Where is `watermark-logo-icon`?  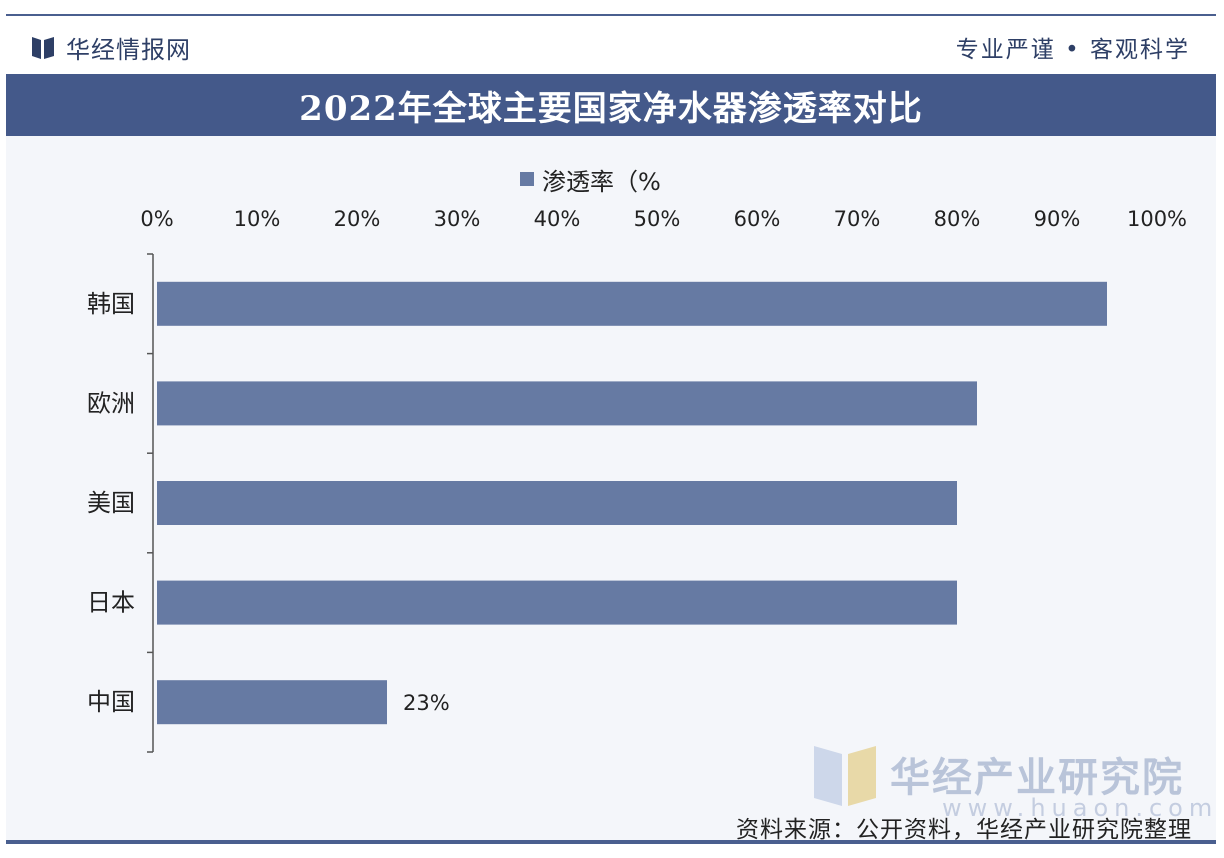
watermark-logo-icon is located at coordinates (845, 776).